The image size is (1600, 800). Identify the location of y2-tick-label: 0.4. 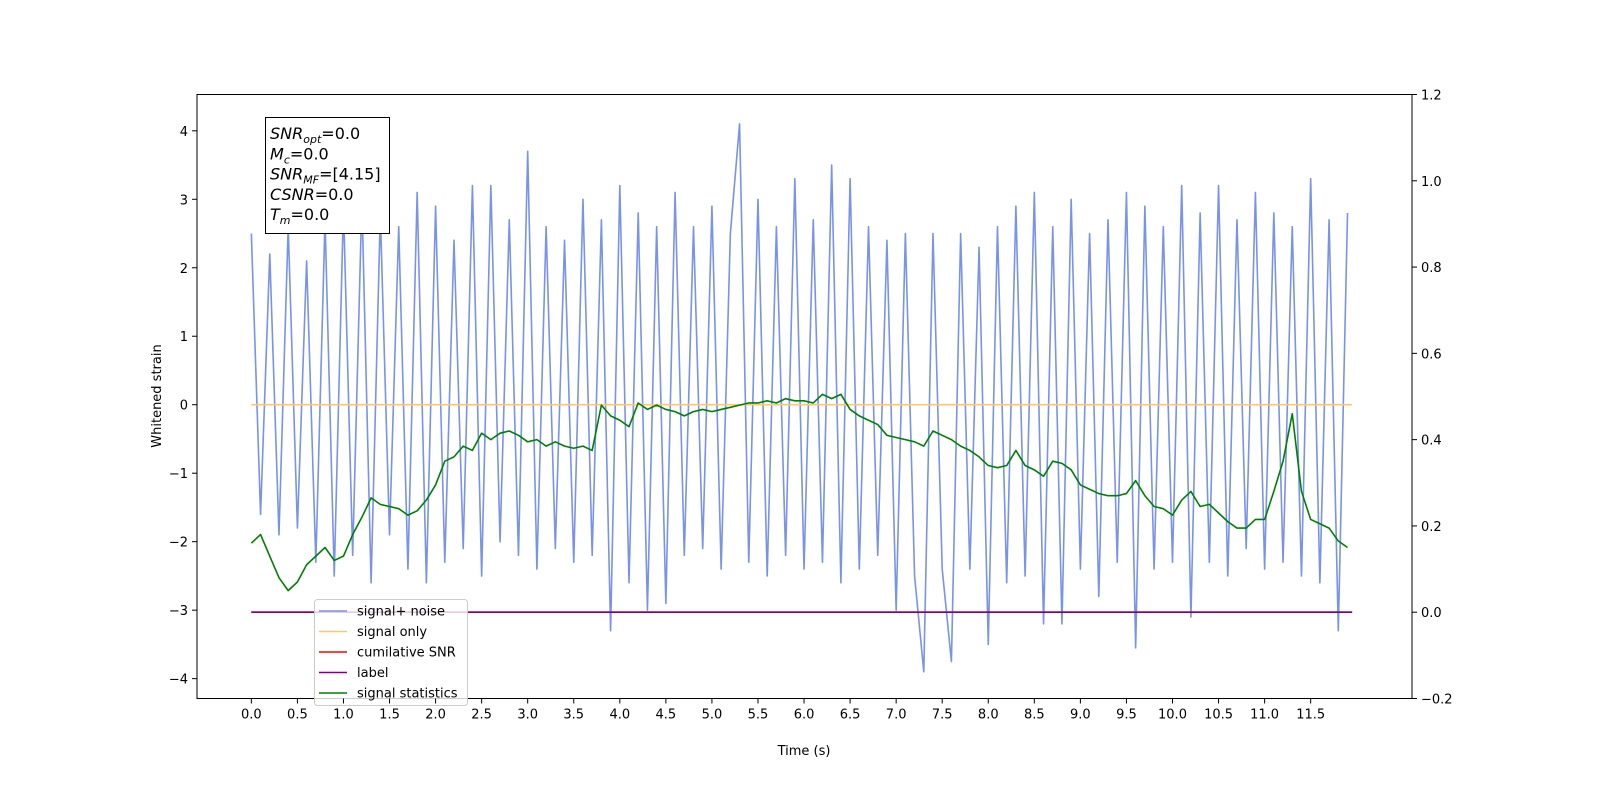
(1431, 441).